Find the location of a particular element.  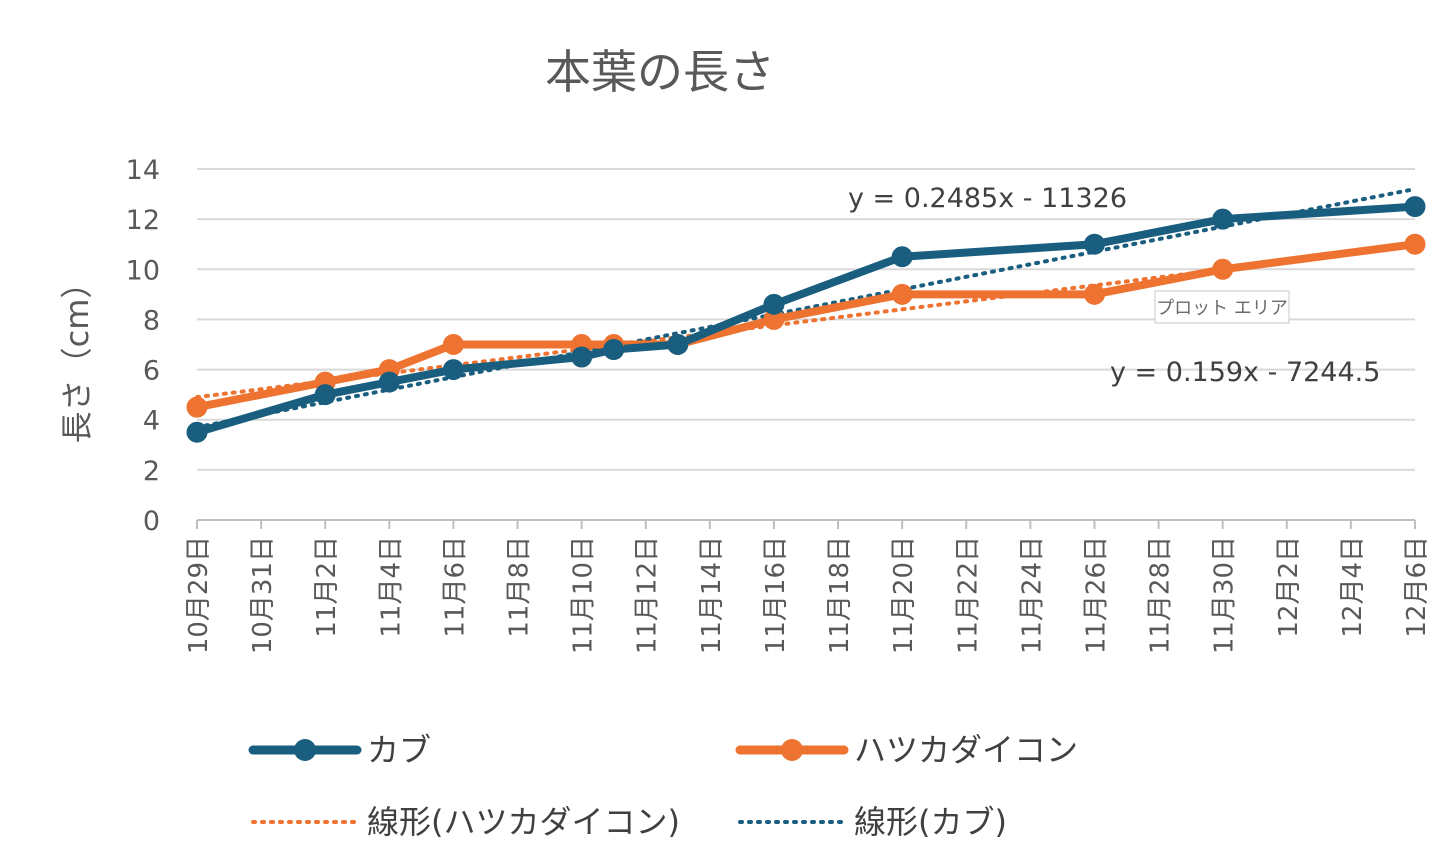

trendline-equation-kabu: y = 0.2485x - 11326 is located at coordinates (987, 198).